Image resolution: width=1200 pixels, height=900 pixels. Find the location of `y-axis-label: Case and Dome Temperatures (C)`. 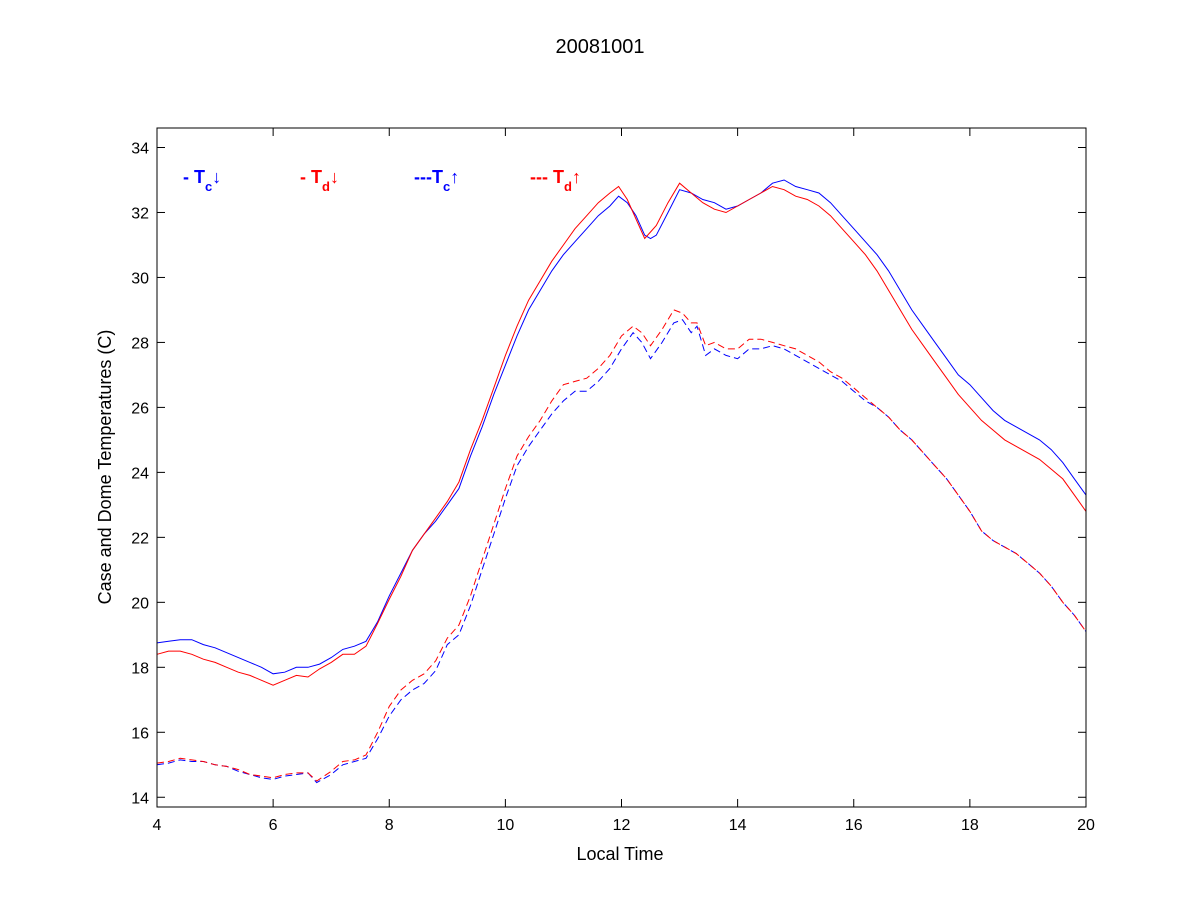

y-axis-label: Case and Dome Temperatures (C) is located at coordinates (105, 467).